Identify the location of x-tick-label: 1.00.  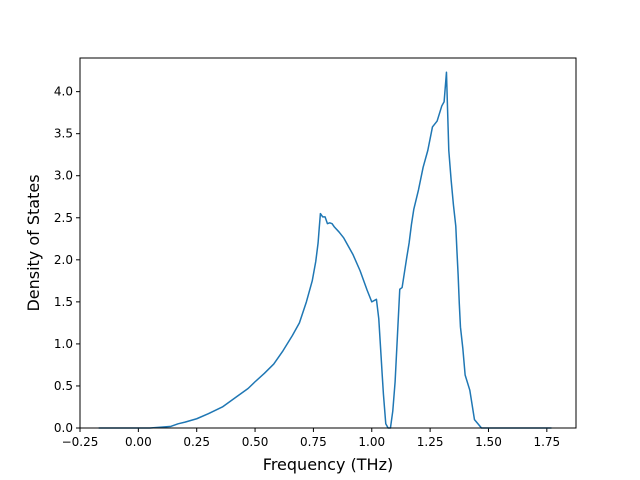
(371, 442).